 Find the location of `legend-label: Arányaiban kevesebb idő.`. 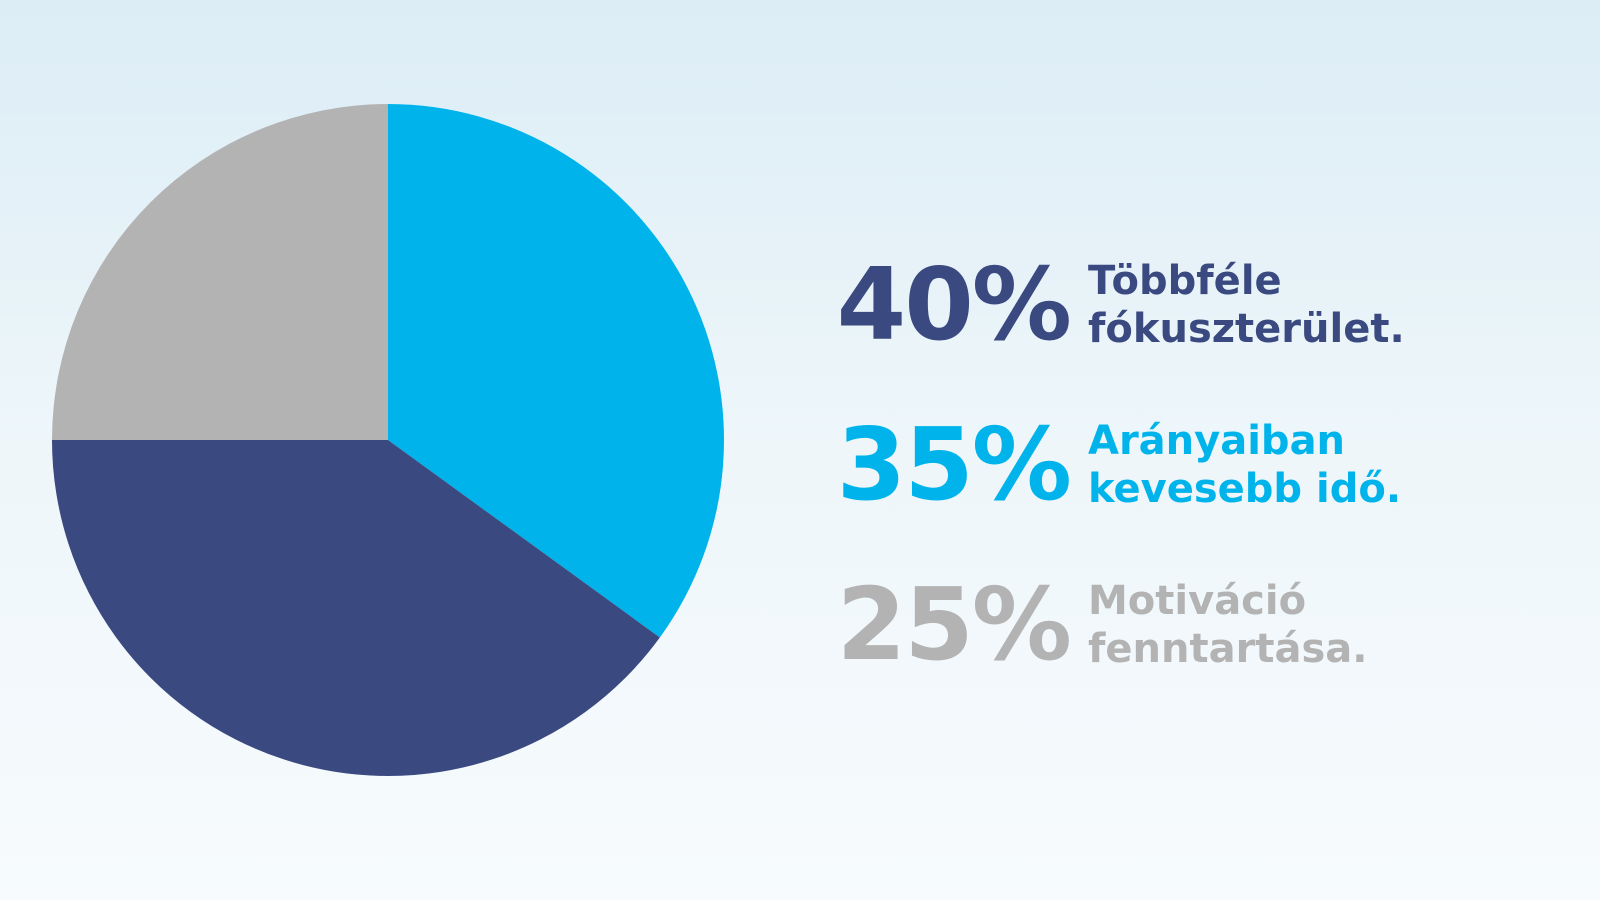

legend-label: Arányaiban kevesebb idő. is located at coordinates (1245, 465).